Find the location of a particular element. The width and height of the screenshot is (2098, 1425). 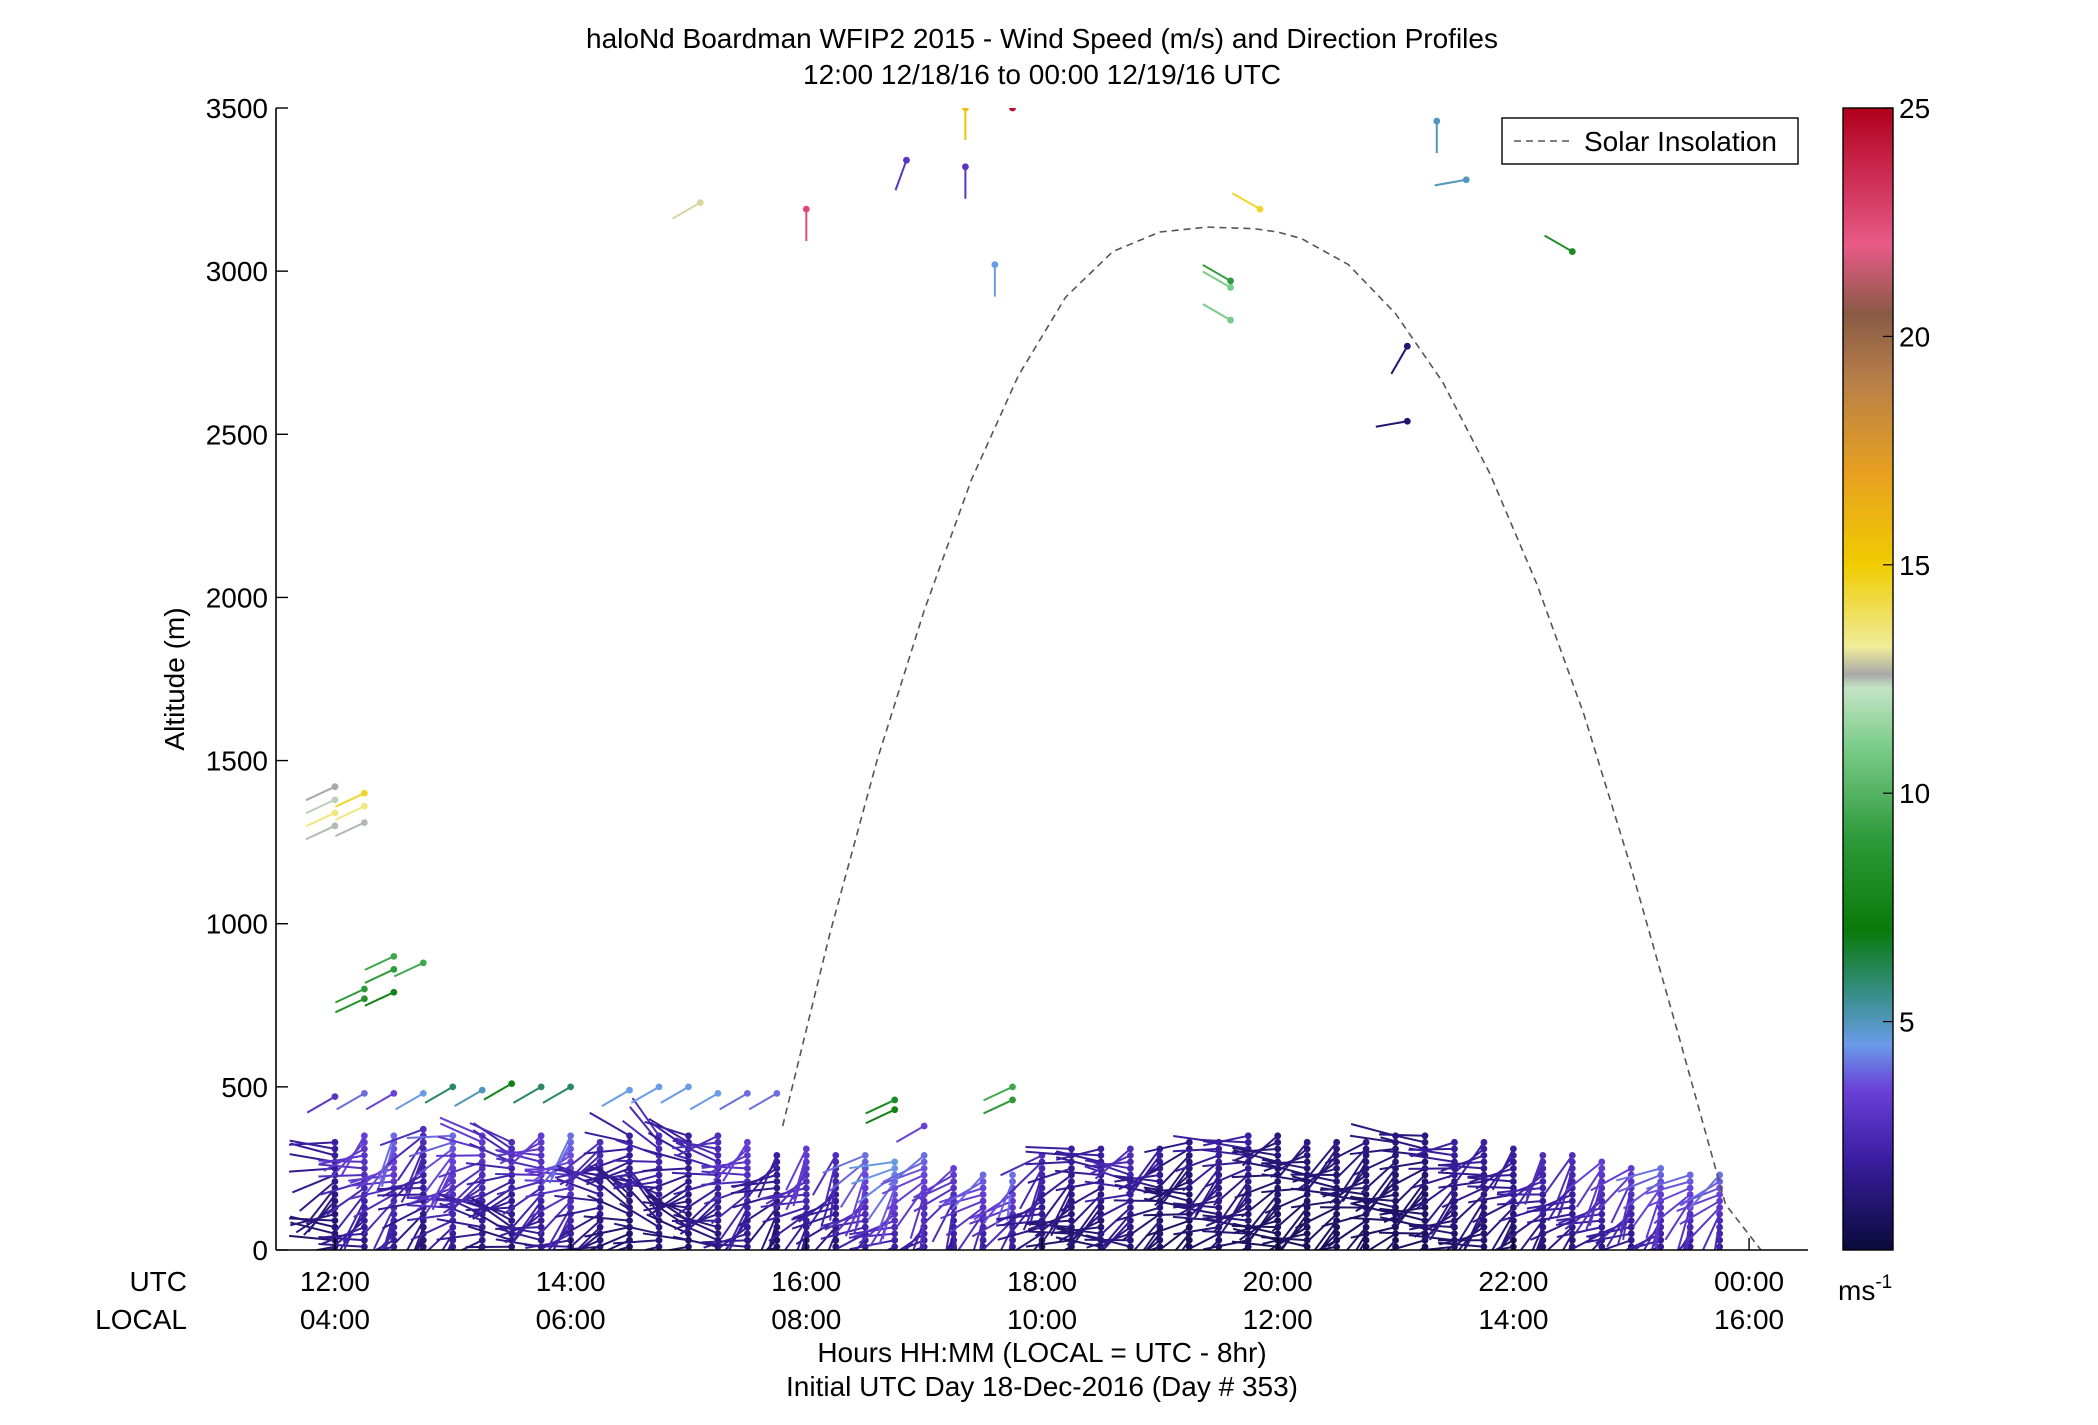

x-tick-label-local: 04:00 is located at coordinates (335, 1319).